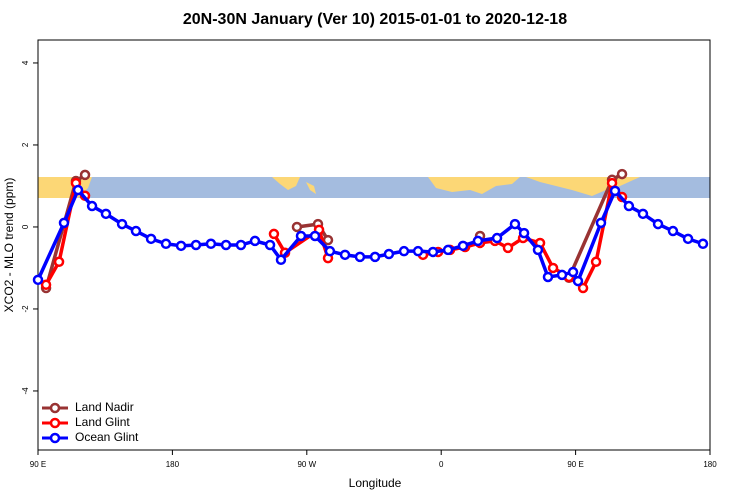  Describe the element at coordinates (25, 226) in the screenshot. I see `y-tick-label: 0` at that location.